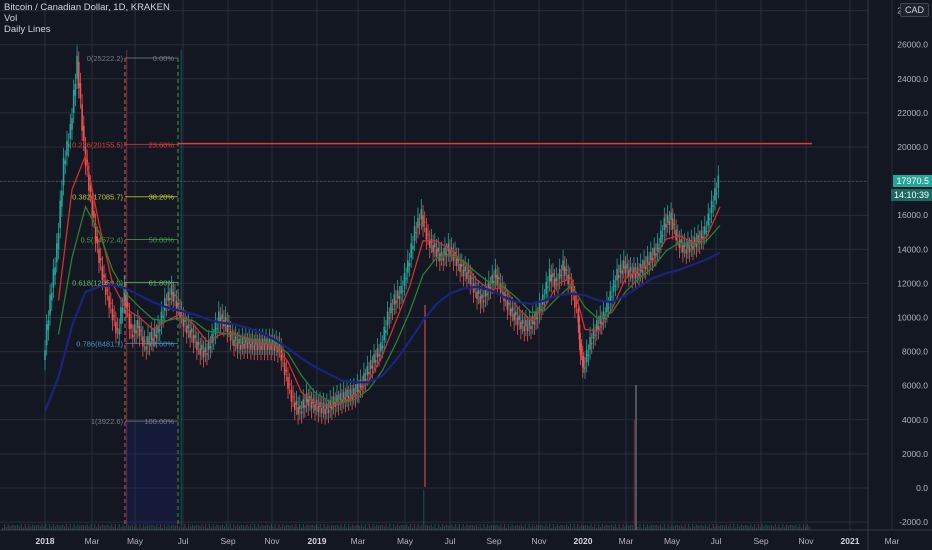  I want to click on x-tick-label: May, so click(405, 541).